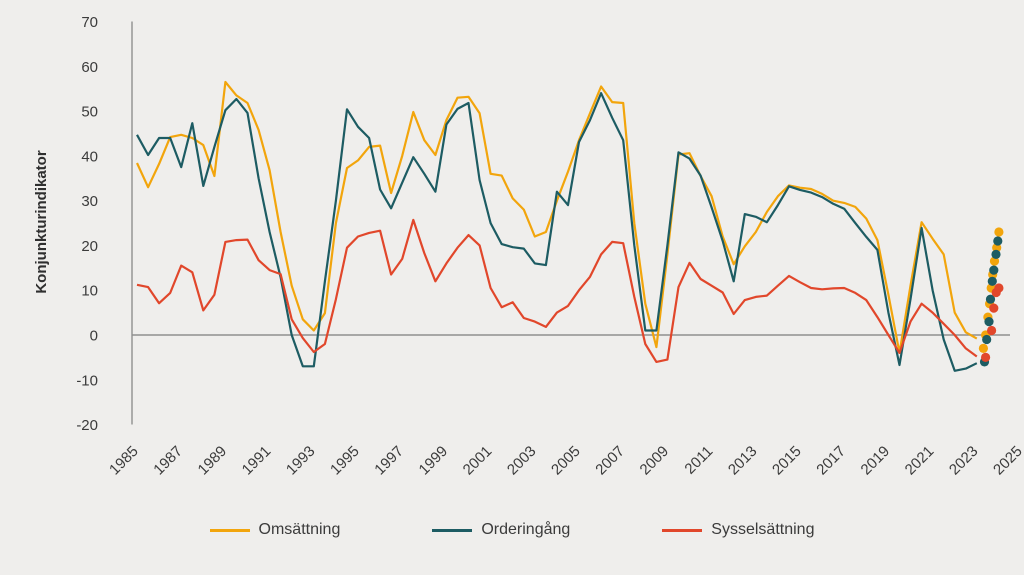  What do you see at coordinates (831, 461) in the screenshot?
I see `x-tick-label: 2017` at bounding box center [831, 461].